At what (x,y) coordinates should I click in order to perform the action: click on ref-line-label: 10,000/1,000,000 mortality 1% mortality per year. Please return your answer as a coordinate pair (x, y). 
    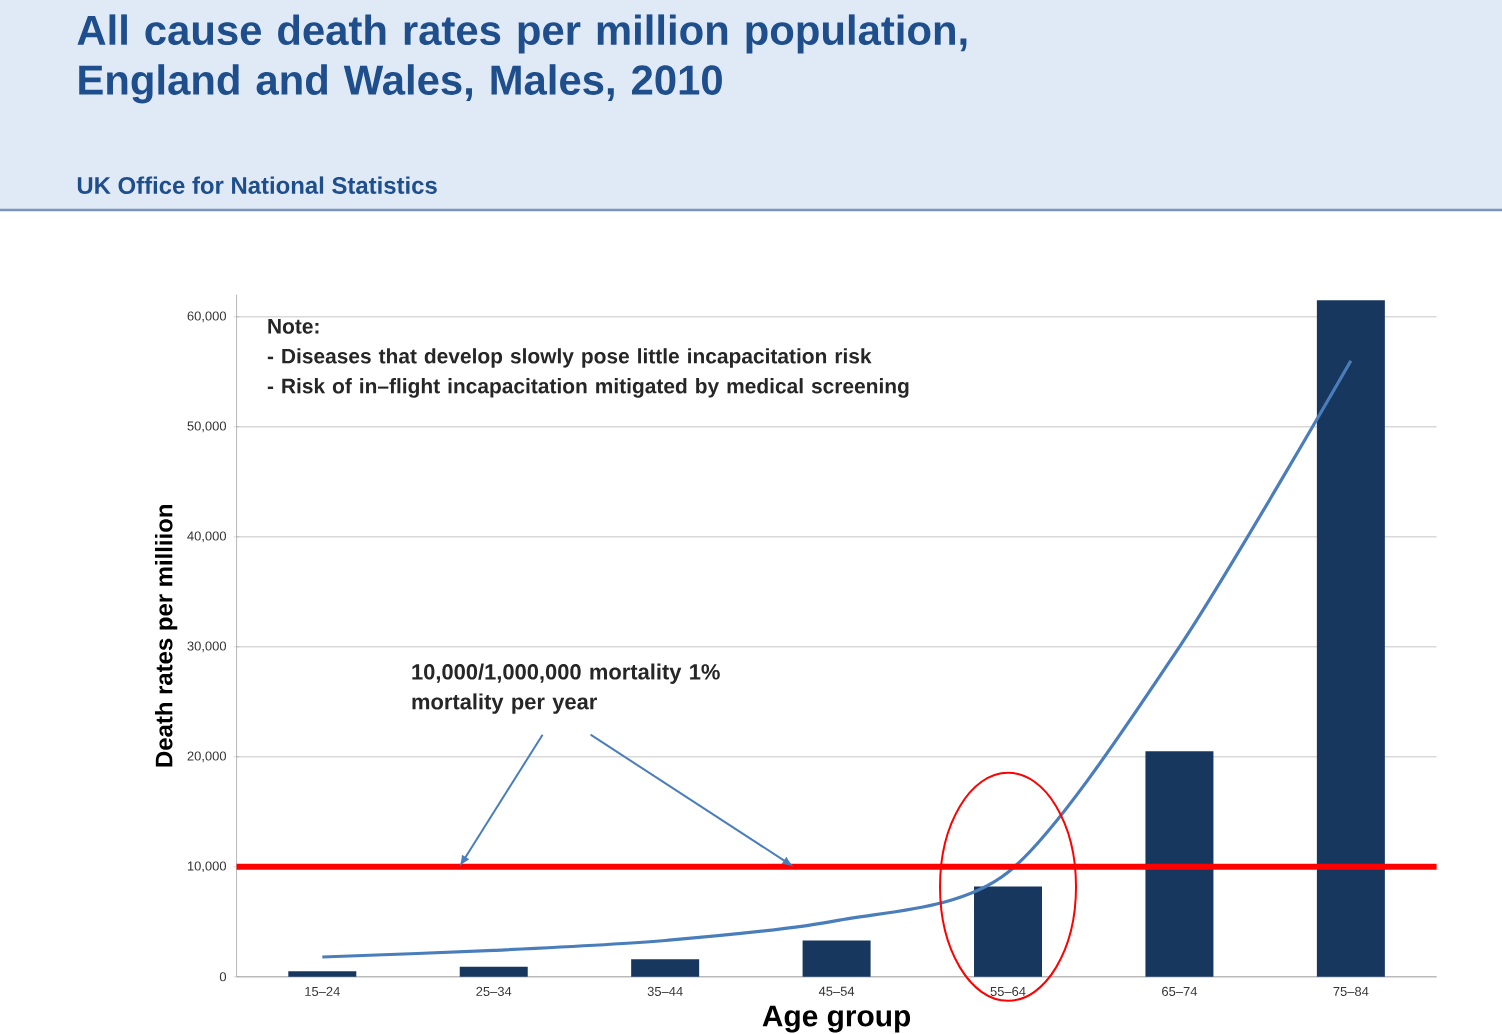
    Looking at the image, I should click on (566, 688).